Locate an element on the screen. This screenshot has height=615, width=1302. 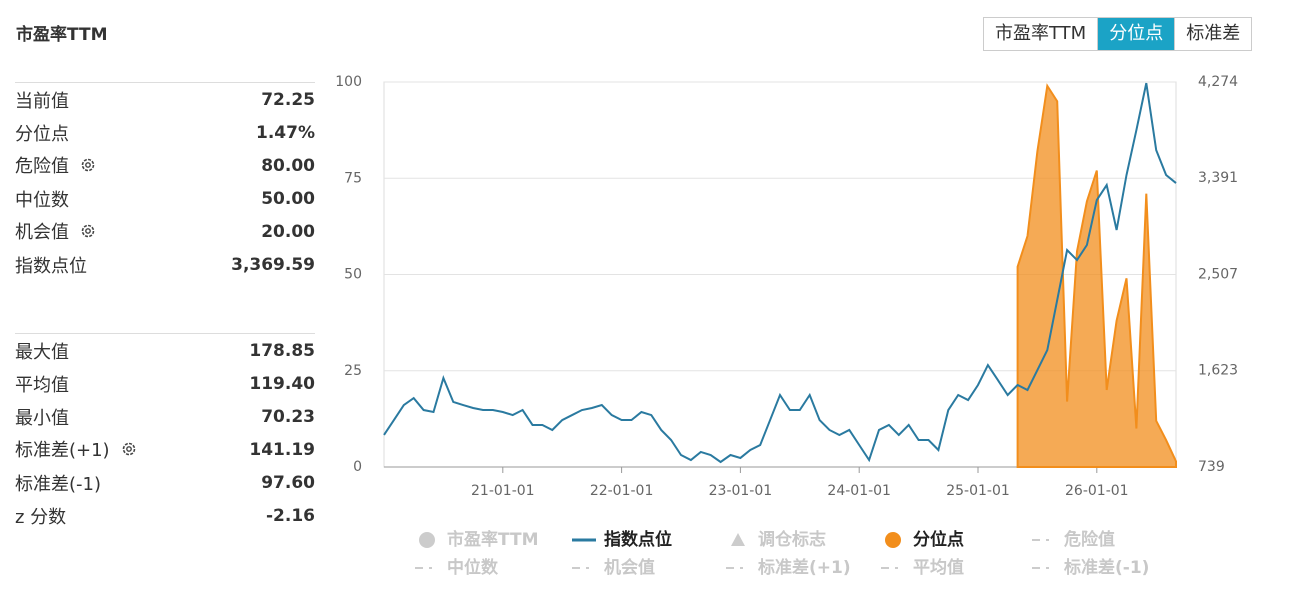
stat-row: 平均值 119.40 is located at coordinates (165, 383).